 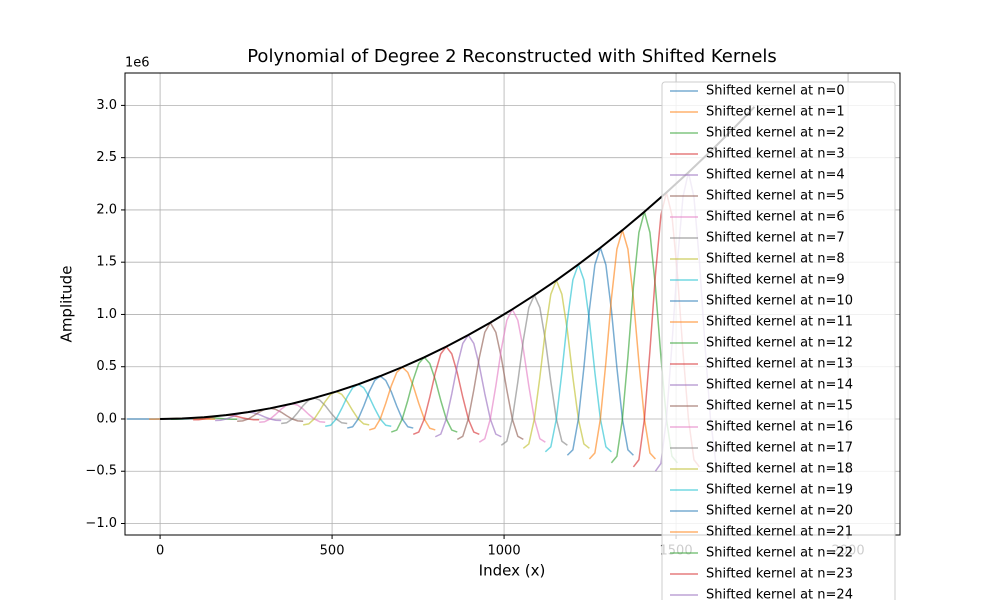 What do you see at coordinates (512, 571) in the screenshot?
I see `x-axis-label: Index (x)` at bounding box center [512, 571].